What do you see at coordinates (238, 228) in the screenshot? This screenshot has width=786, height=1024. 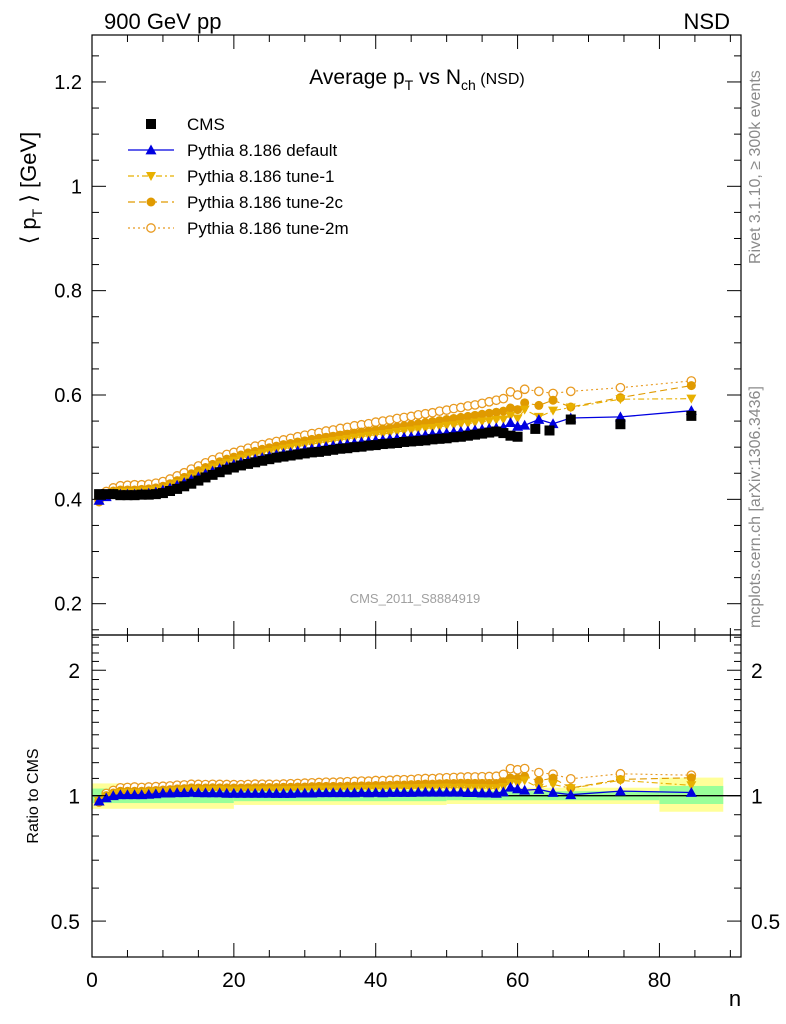 I see `legend-entry-tune2m: Pythia 8.186 tune-2m` at bounding box center [238, 228].